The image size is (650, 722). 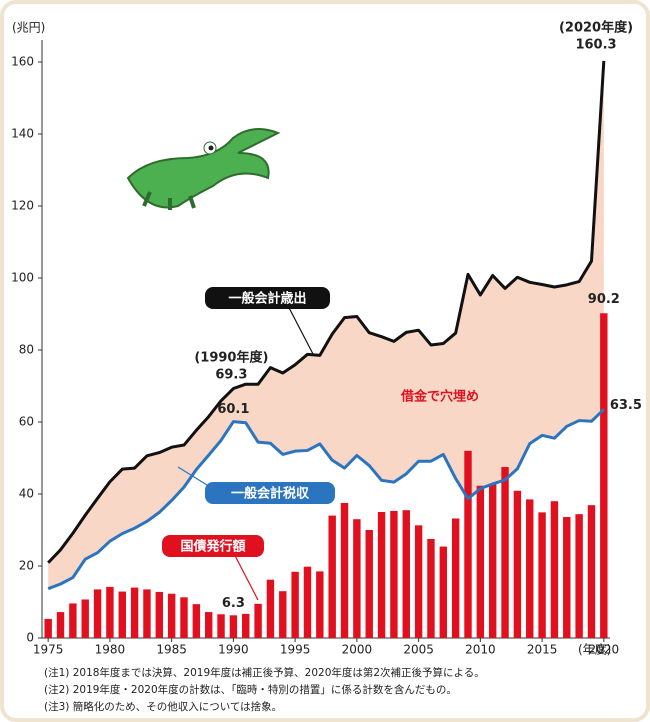 What do you see at coordinates (233, 650) in the screenshot?
I see `x-tick-label: 1990` at bounding box center [233, 650].